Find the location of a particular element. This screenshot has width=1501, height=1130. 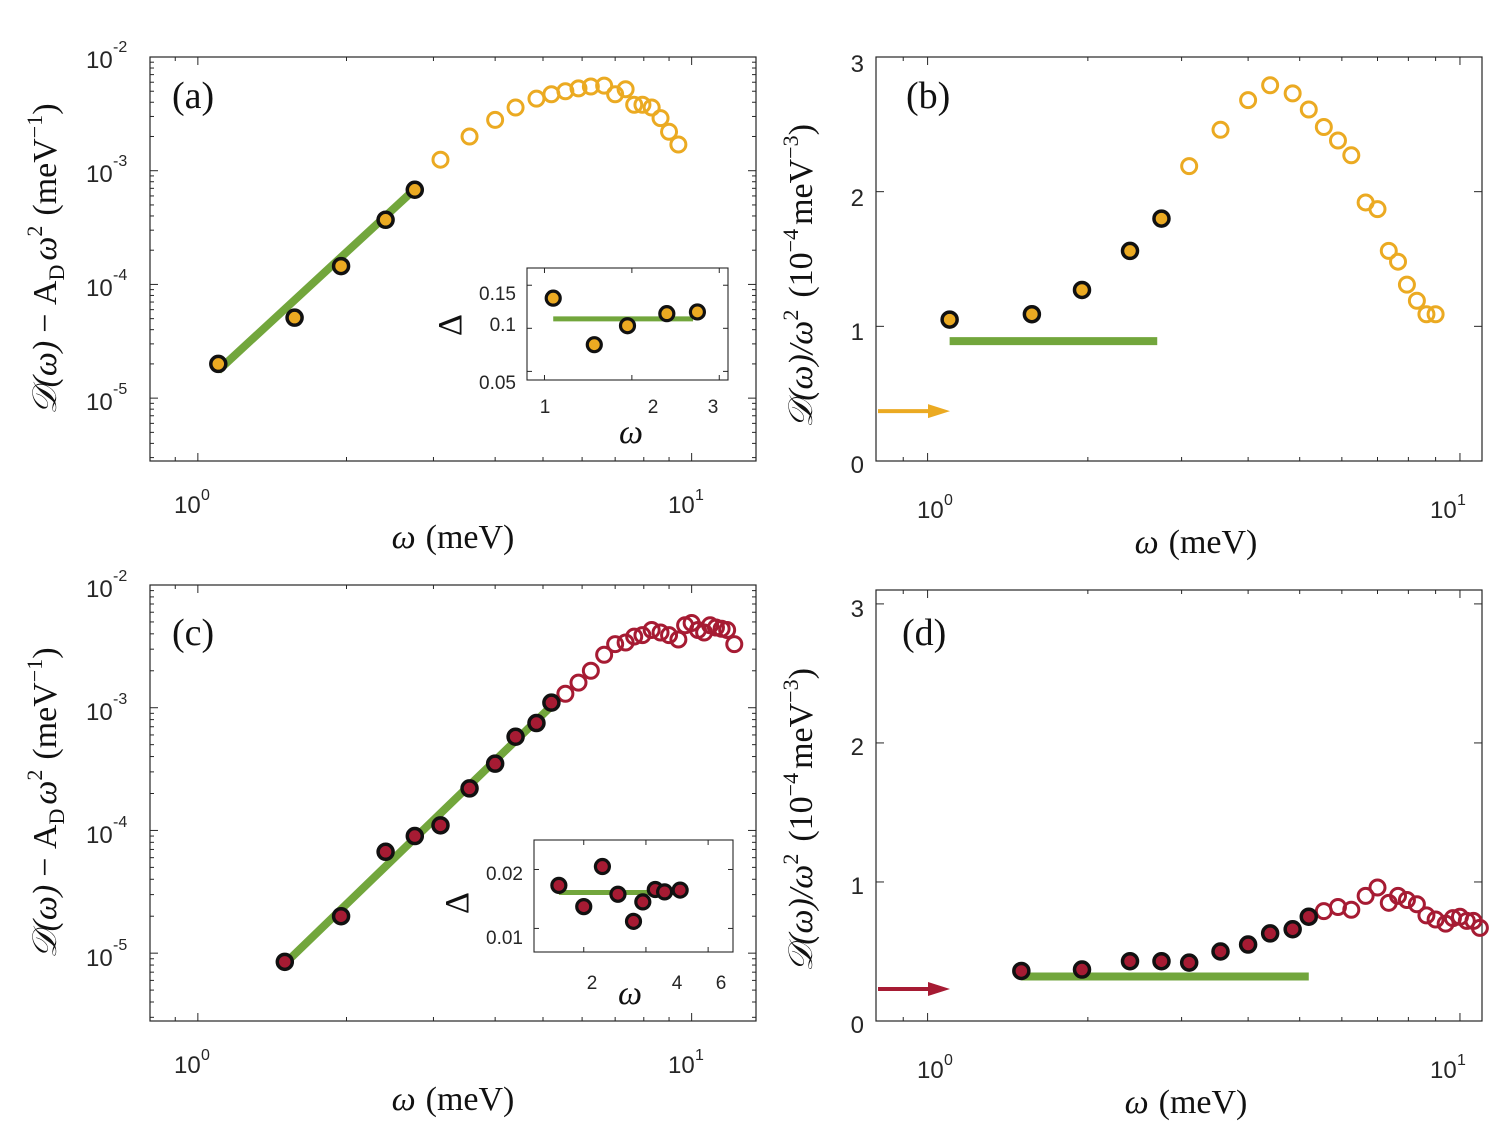

y-tick-label: 0 is located at coordinates (857, 465).